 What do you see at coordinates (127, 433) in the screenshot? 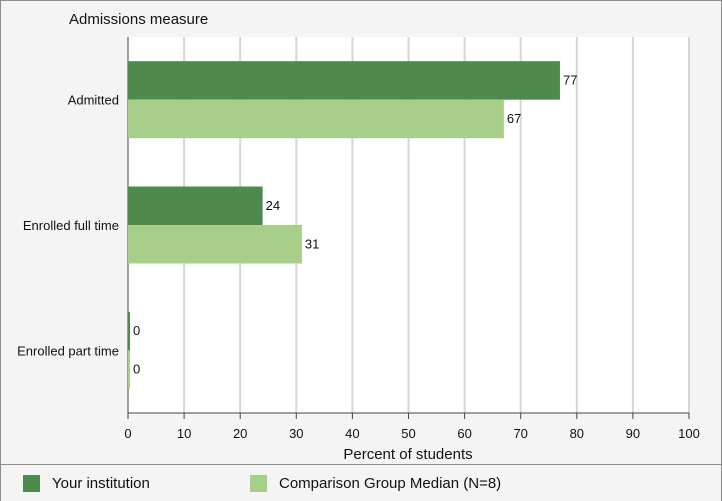
I see `x-tick-label: 0` at bounding box center [127, 433].